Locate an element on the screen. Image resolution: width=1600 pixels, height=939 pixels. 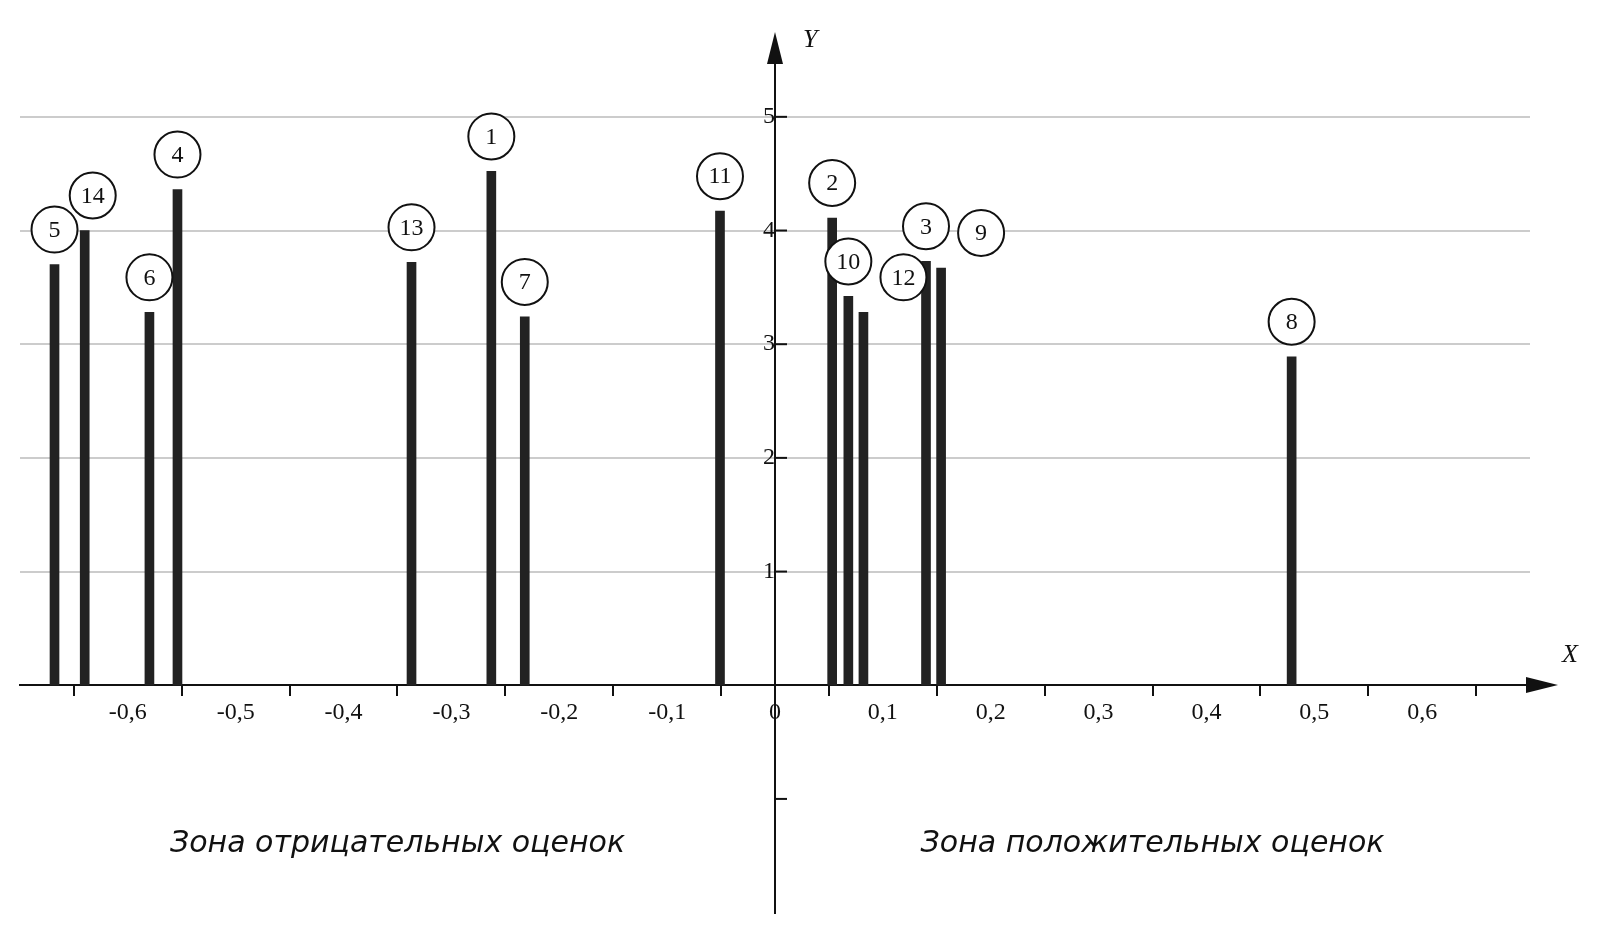
x-tick-label: -0,1 is located at coordinates (667, 710).